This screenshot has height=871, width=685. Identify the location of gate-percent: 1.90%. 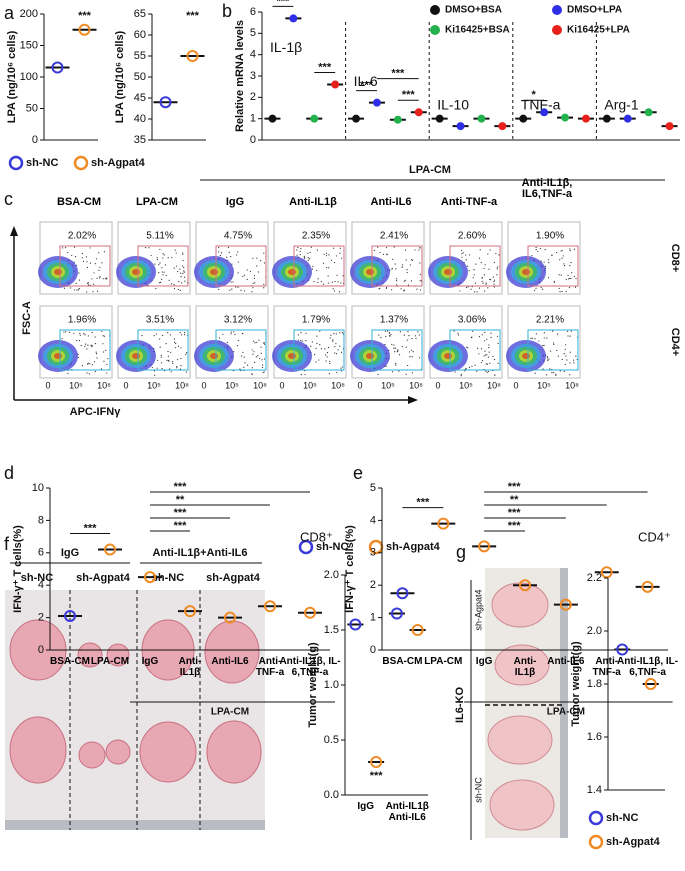
(550, 236).